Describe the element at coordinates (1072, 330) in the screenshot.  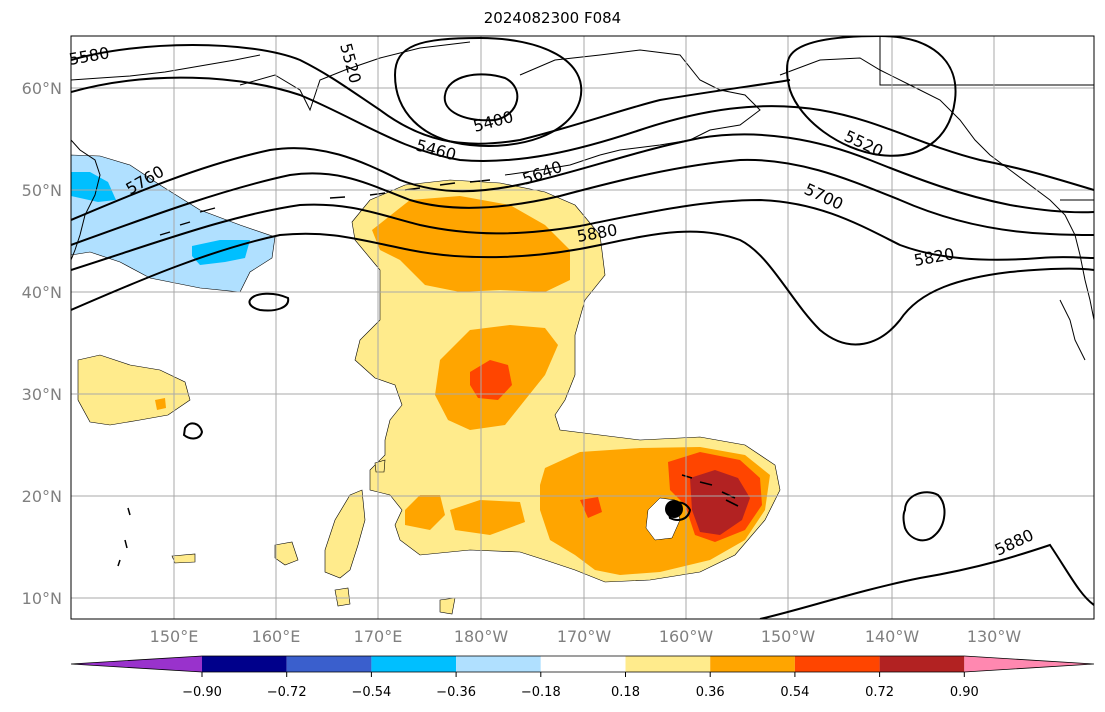
I see `us-west-coast` at that location.